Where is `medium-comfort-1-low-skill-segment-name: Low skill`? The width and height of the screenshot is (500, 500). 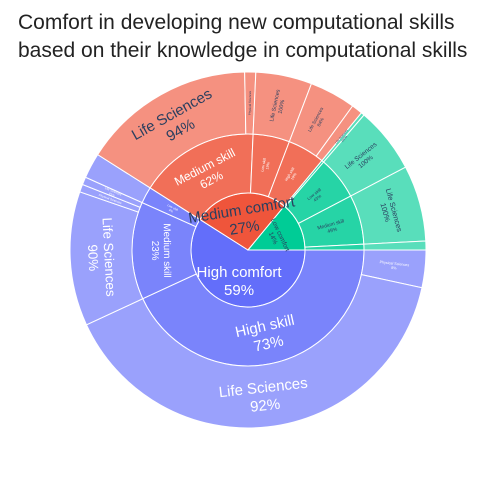 medium-comfort-1-low-skill-segment-name: Low skill is located at coordinates (263, 165).